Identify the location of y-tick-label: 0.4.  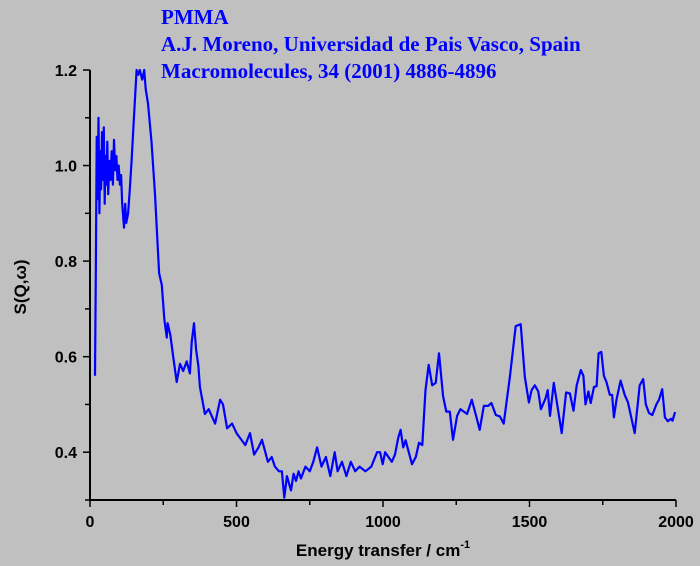
(66, 453).